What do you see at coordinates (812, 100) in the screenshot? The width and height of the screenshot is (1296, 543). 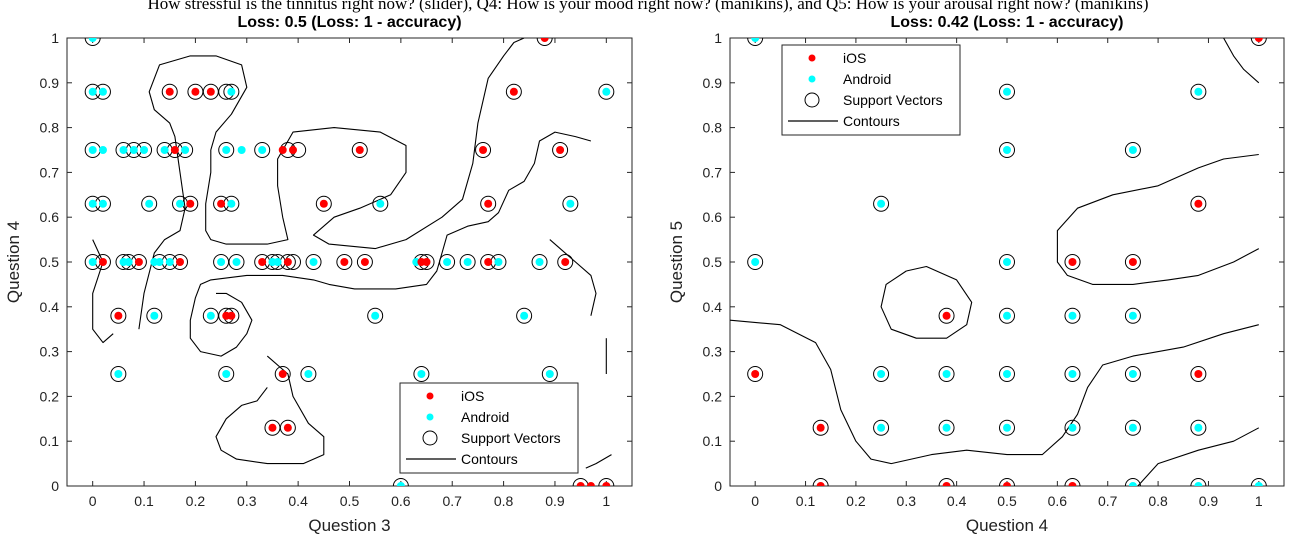 I see `legend-support-vector-marker` at bounding box center [812, 100].